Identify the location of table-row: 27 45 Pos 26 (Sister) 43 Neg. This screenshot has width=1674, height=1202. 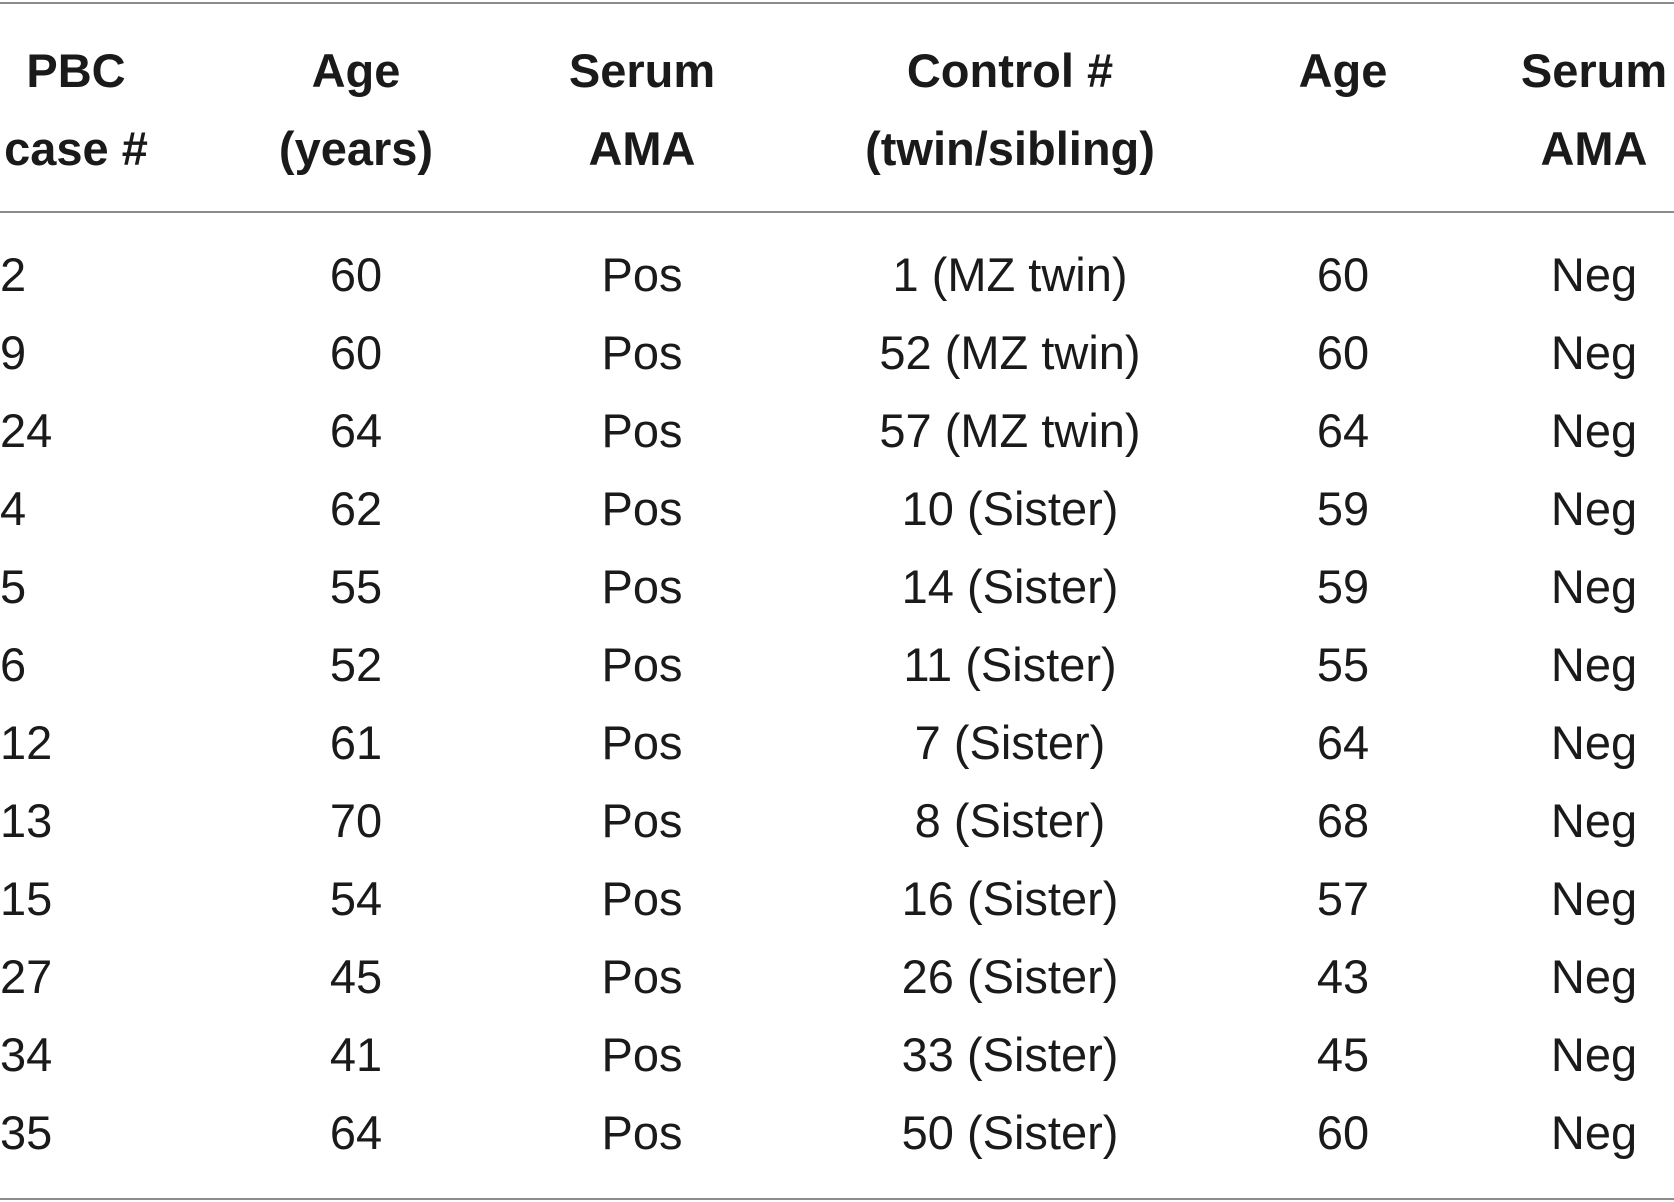
(837, 977).